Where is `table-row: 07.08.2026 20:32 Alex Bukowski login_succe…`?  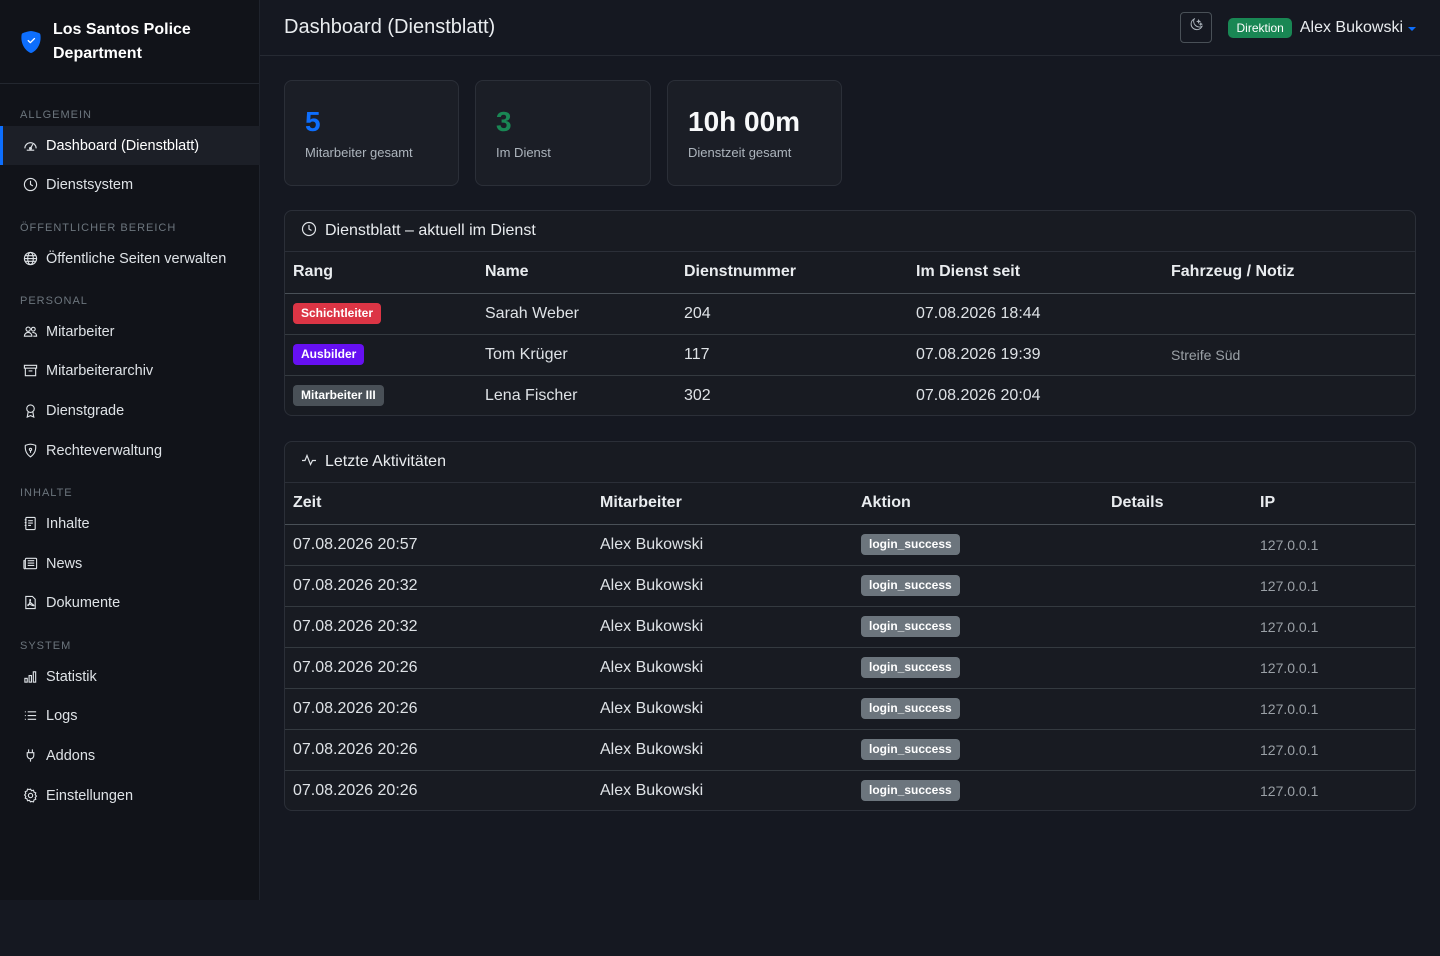 table-row: 07.08.2026 20:32 Alex Bukowski login_succe… is located at coordinates (850, 627).